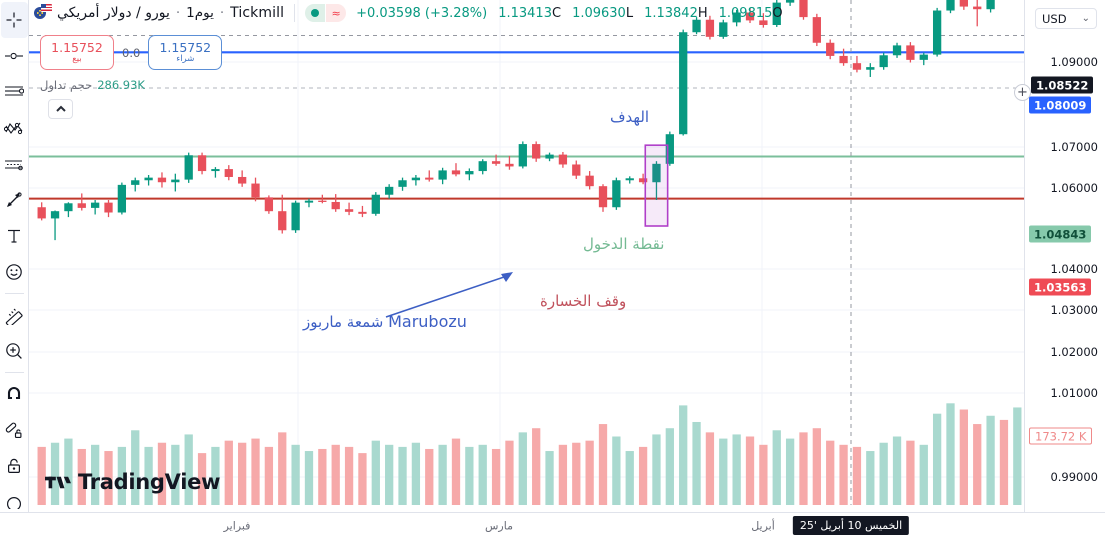 The height and width of the screenshot is (540, 1105). What do you see at coordinates (14, 430) in the screenshot?
I see `drawing-mode-lock-icon` at bounding box center [14, 430].